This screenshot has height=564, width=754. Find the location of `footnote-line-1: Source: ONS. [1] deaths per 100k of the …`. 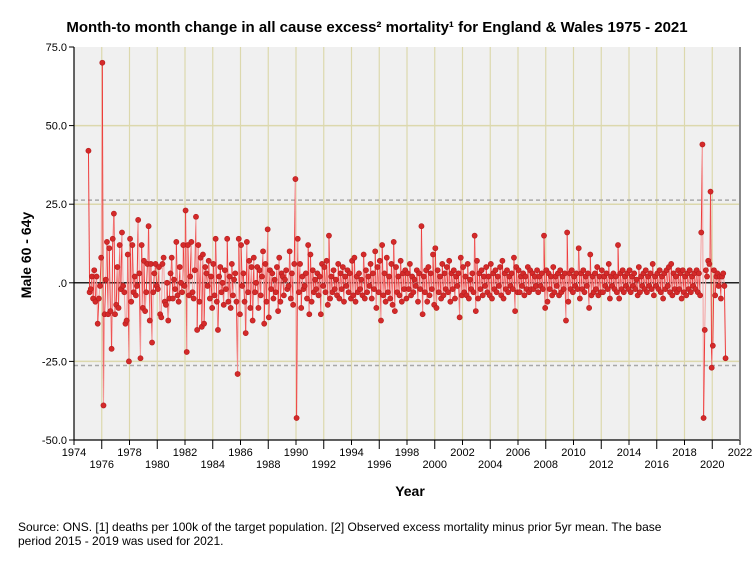

footnote-line-1: Source: ONS. [1] deaths per 100k of the … is located at coordinates (340, 527).